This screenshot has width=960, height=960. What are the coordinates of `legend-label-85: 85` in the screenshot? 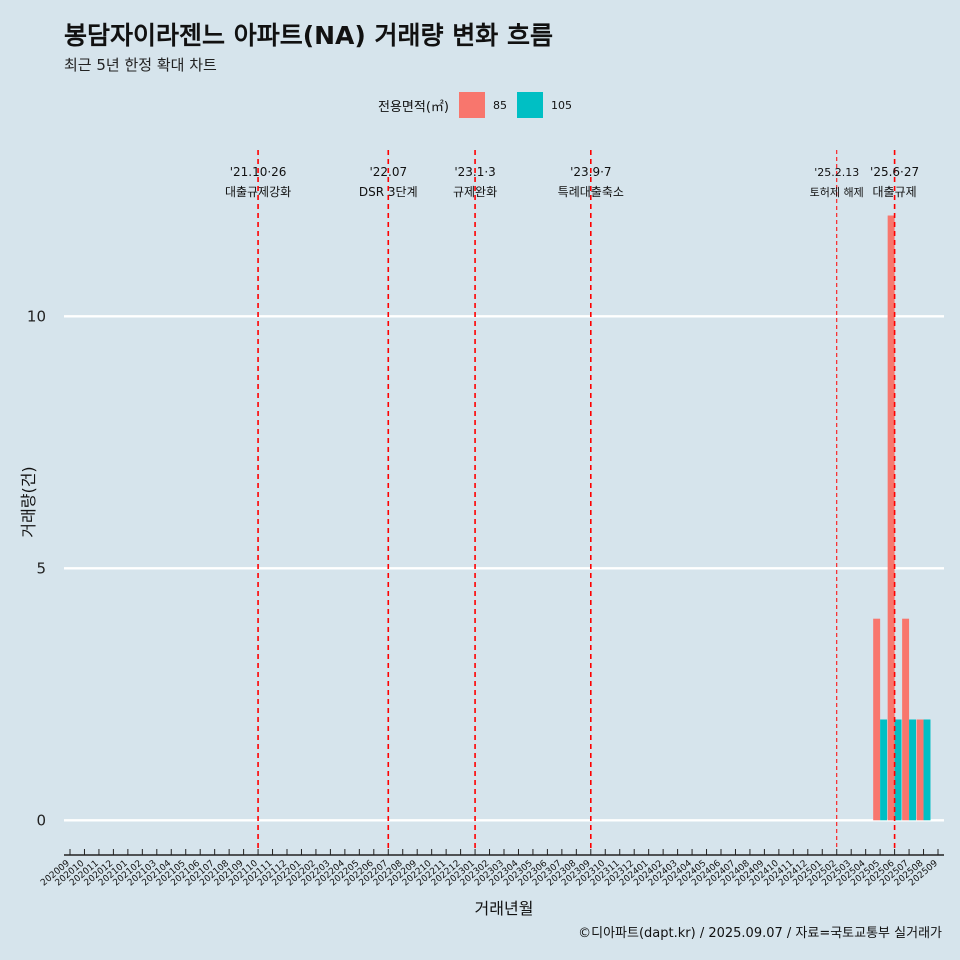 It's located at (499, 105).